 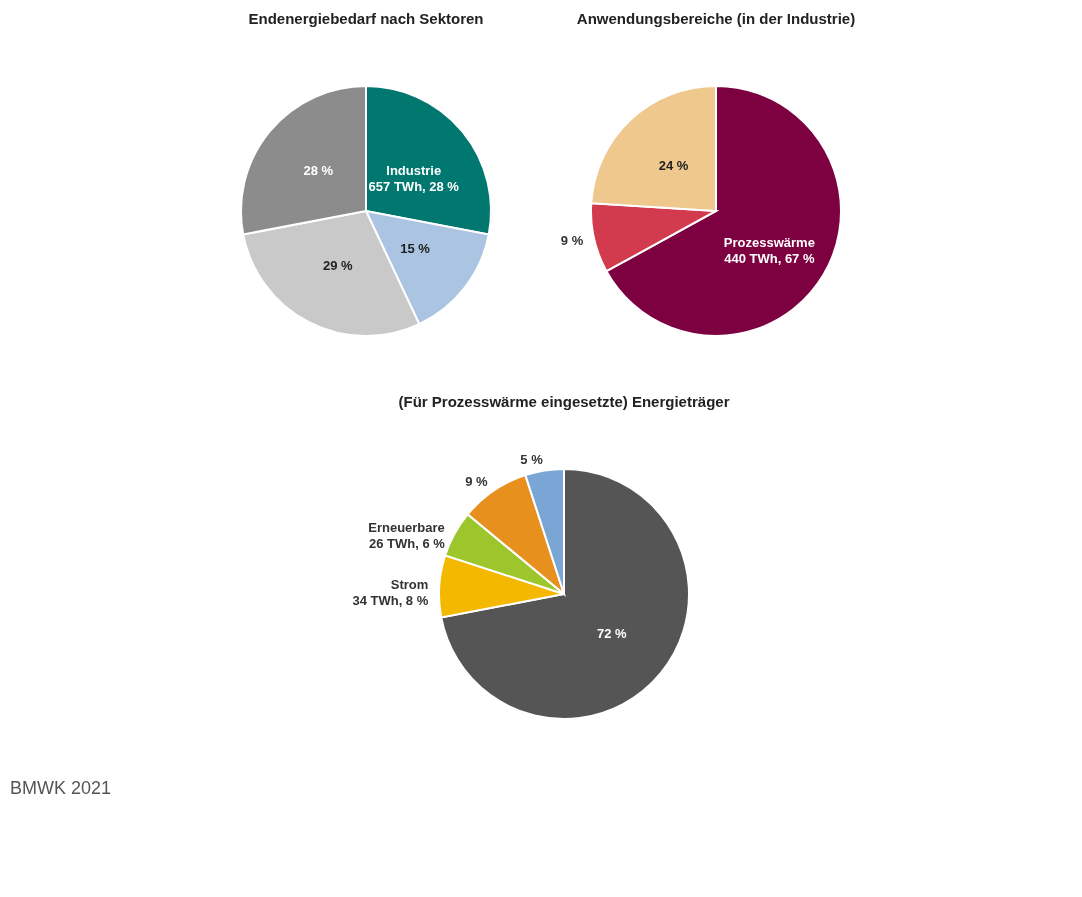 I want to click on slice-label: Strom, so click(x=409, y=585).